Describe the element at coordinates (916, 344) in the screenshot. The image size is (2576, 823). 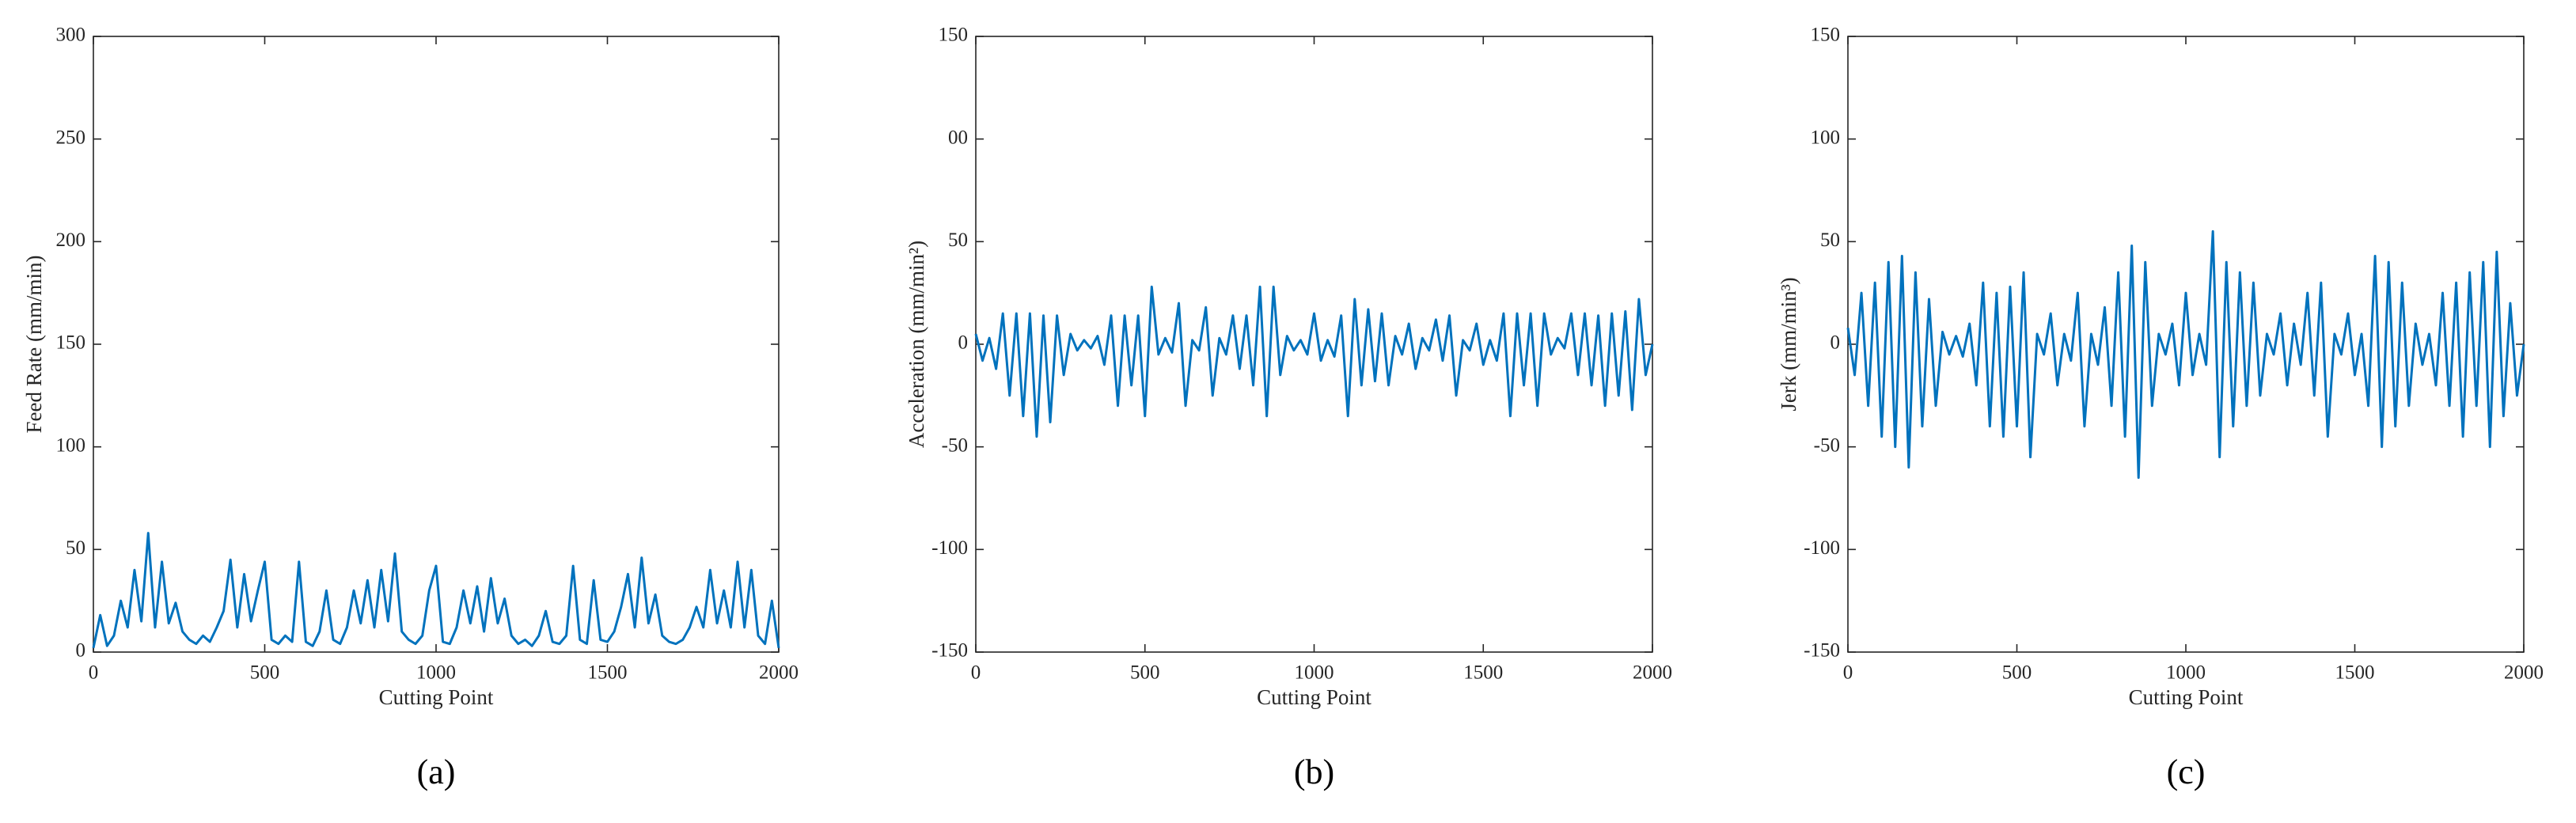
I see `y-axis-title: Acceleration (mm/min²)` at that location.